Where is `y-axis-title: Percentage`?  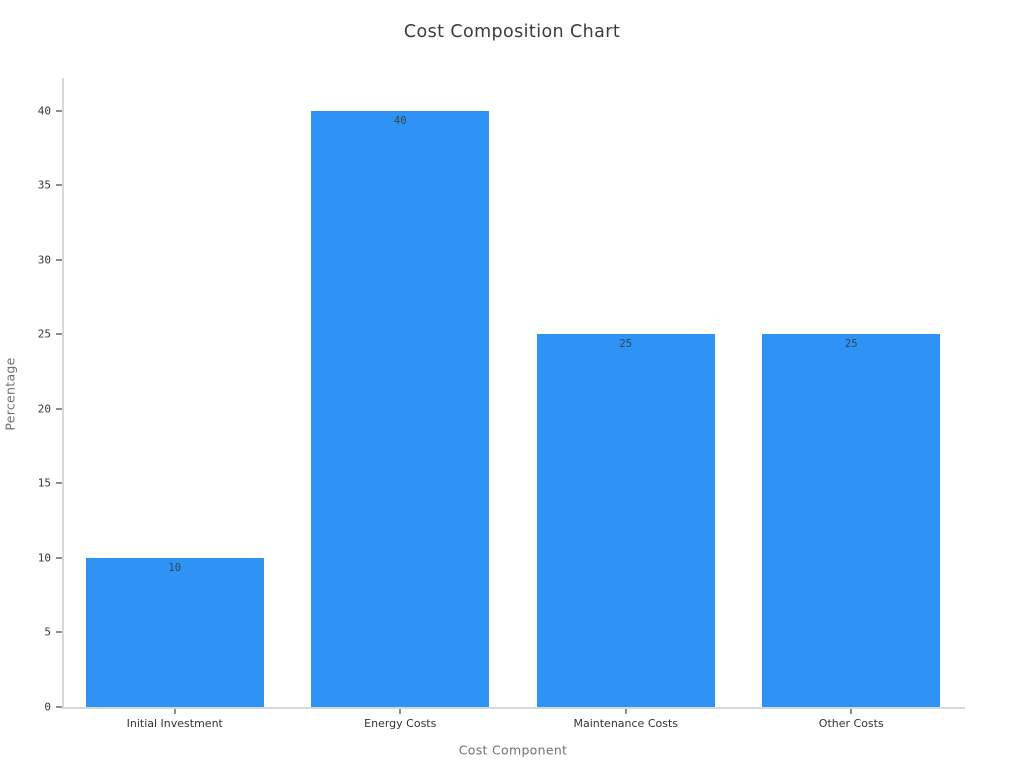 y-axis-title: Percentage is located at coordinates (10, 394).